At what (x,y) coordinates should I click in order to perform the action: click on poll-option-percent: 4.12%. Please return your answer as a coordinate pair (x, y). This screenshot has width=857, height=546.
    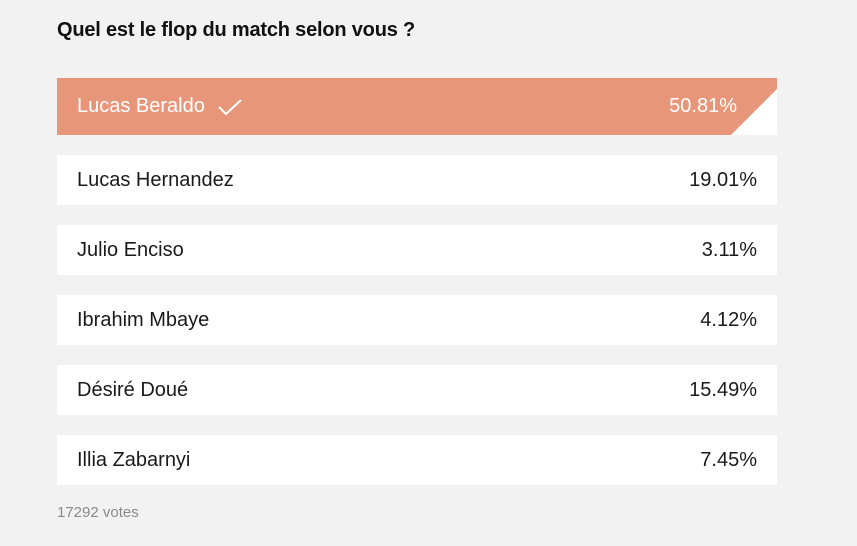
    Looking at the image, I should click on (728, 319).